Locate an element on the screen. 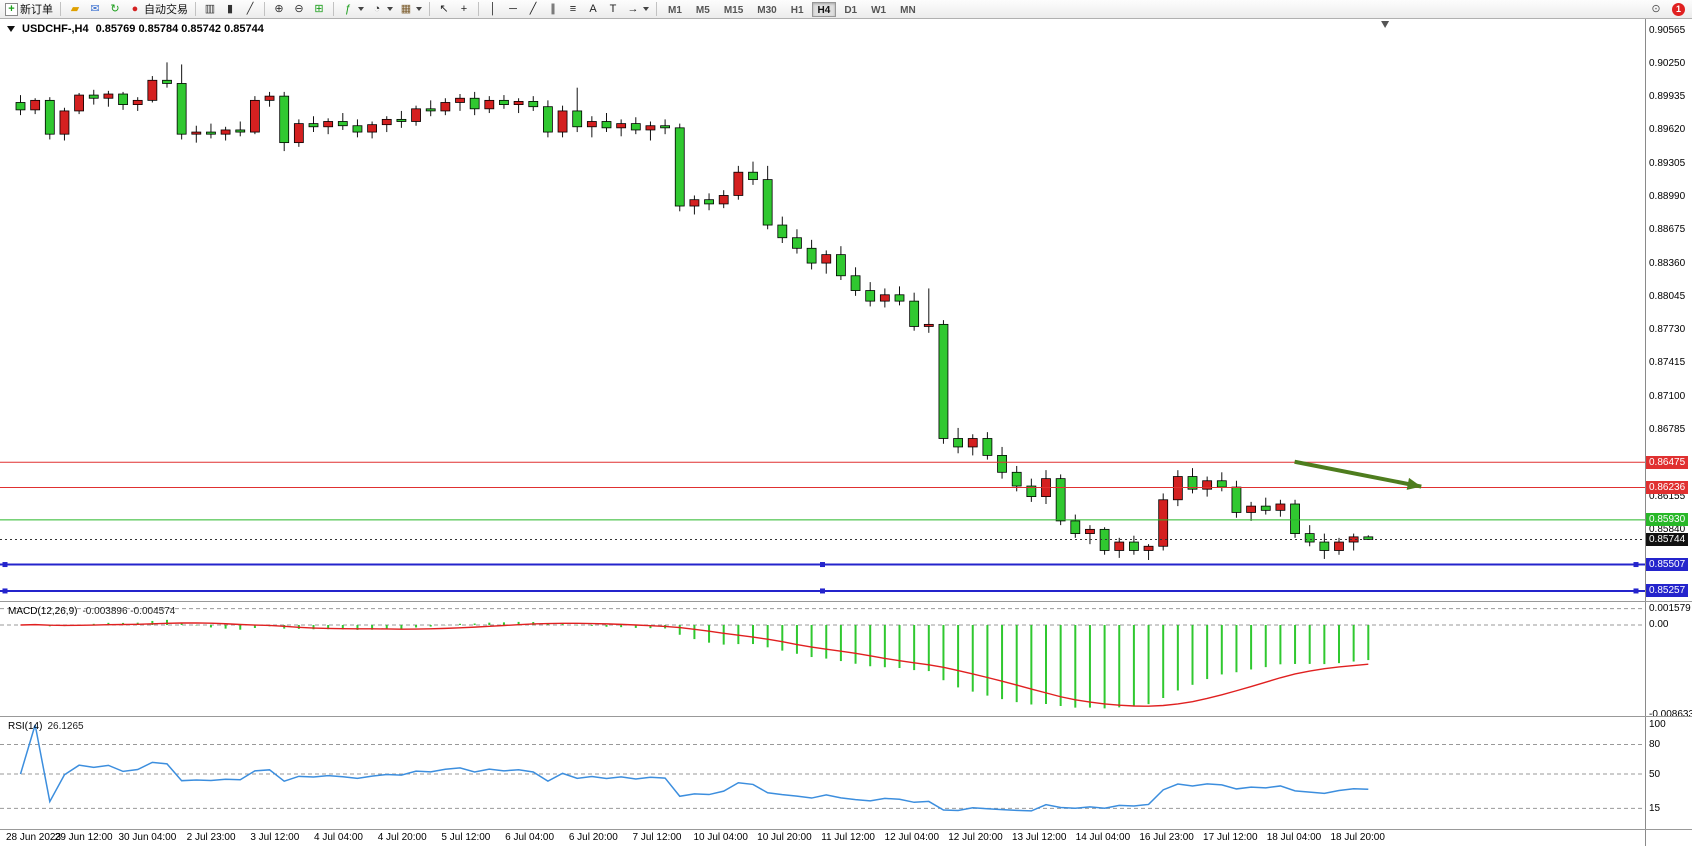  cursor-button: ↖ is located at coordinates (444, 9).